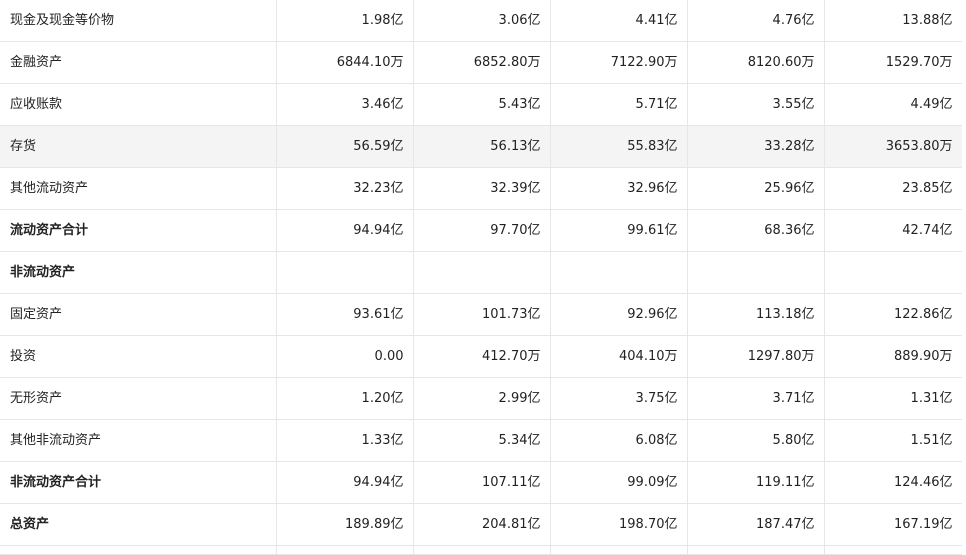  What do you see at coordinates (756, 356) in the screenshot?
I see `cell-value: 1297.80万` at bounding box center [756, 356].